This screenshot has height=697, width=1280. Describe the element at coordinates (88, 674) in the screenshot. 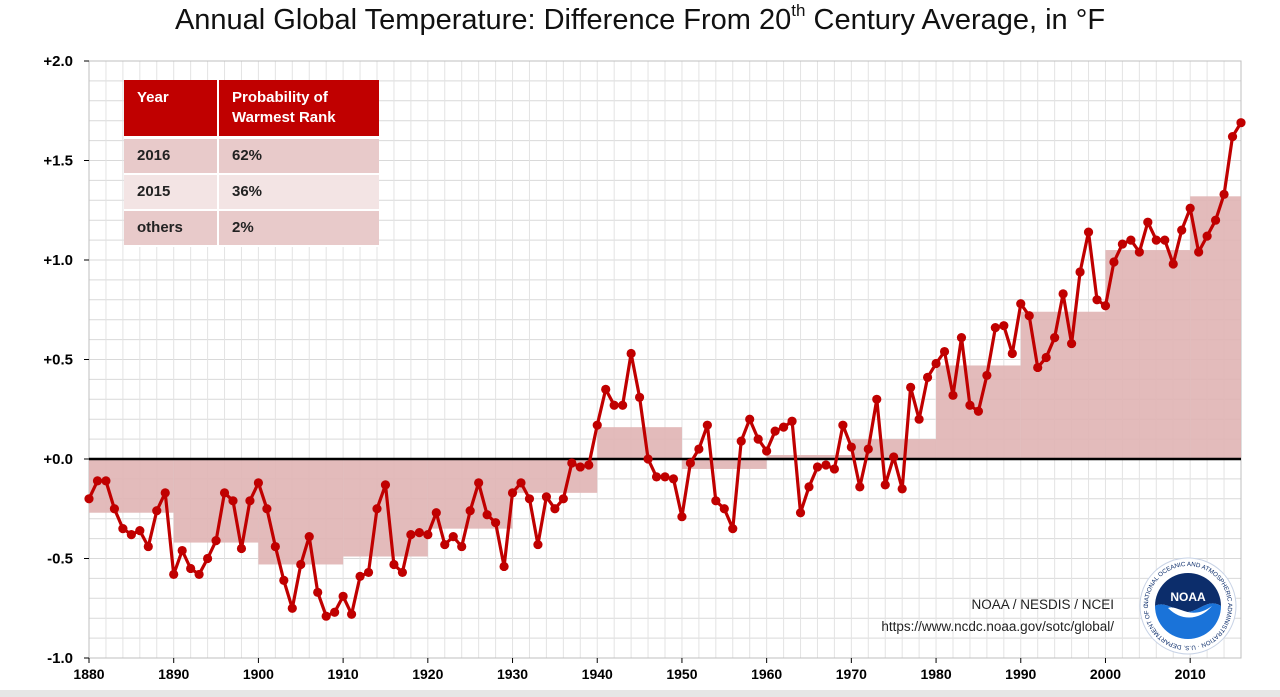

I see `x-tick-label: 1880` at that location.